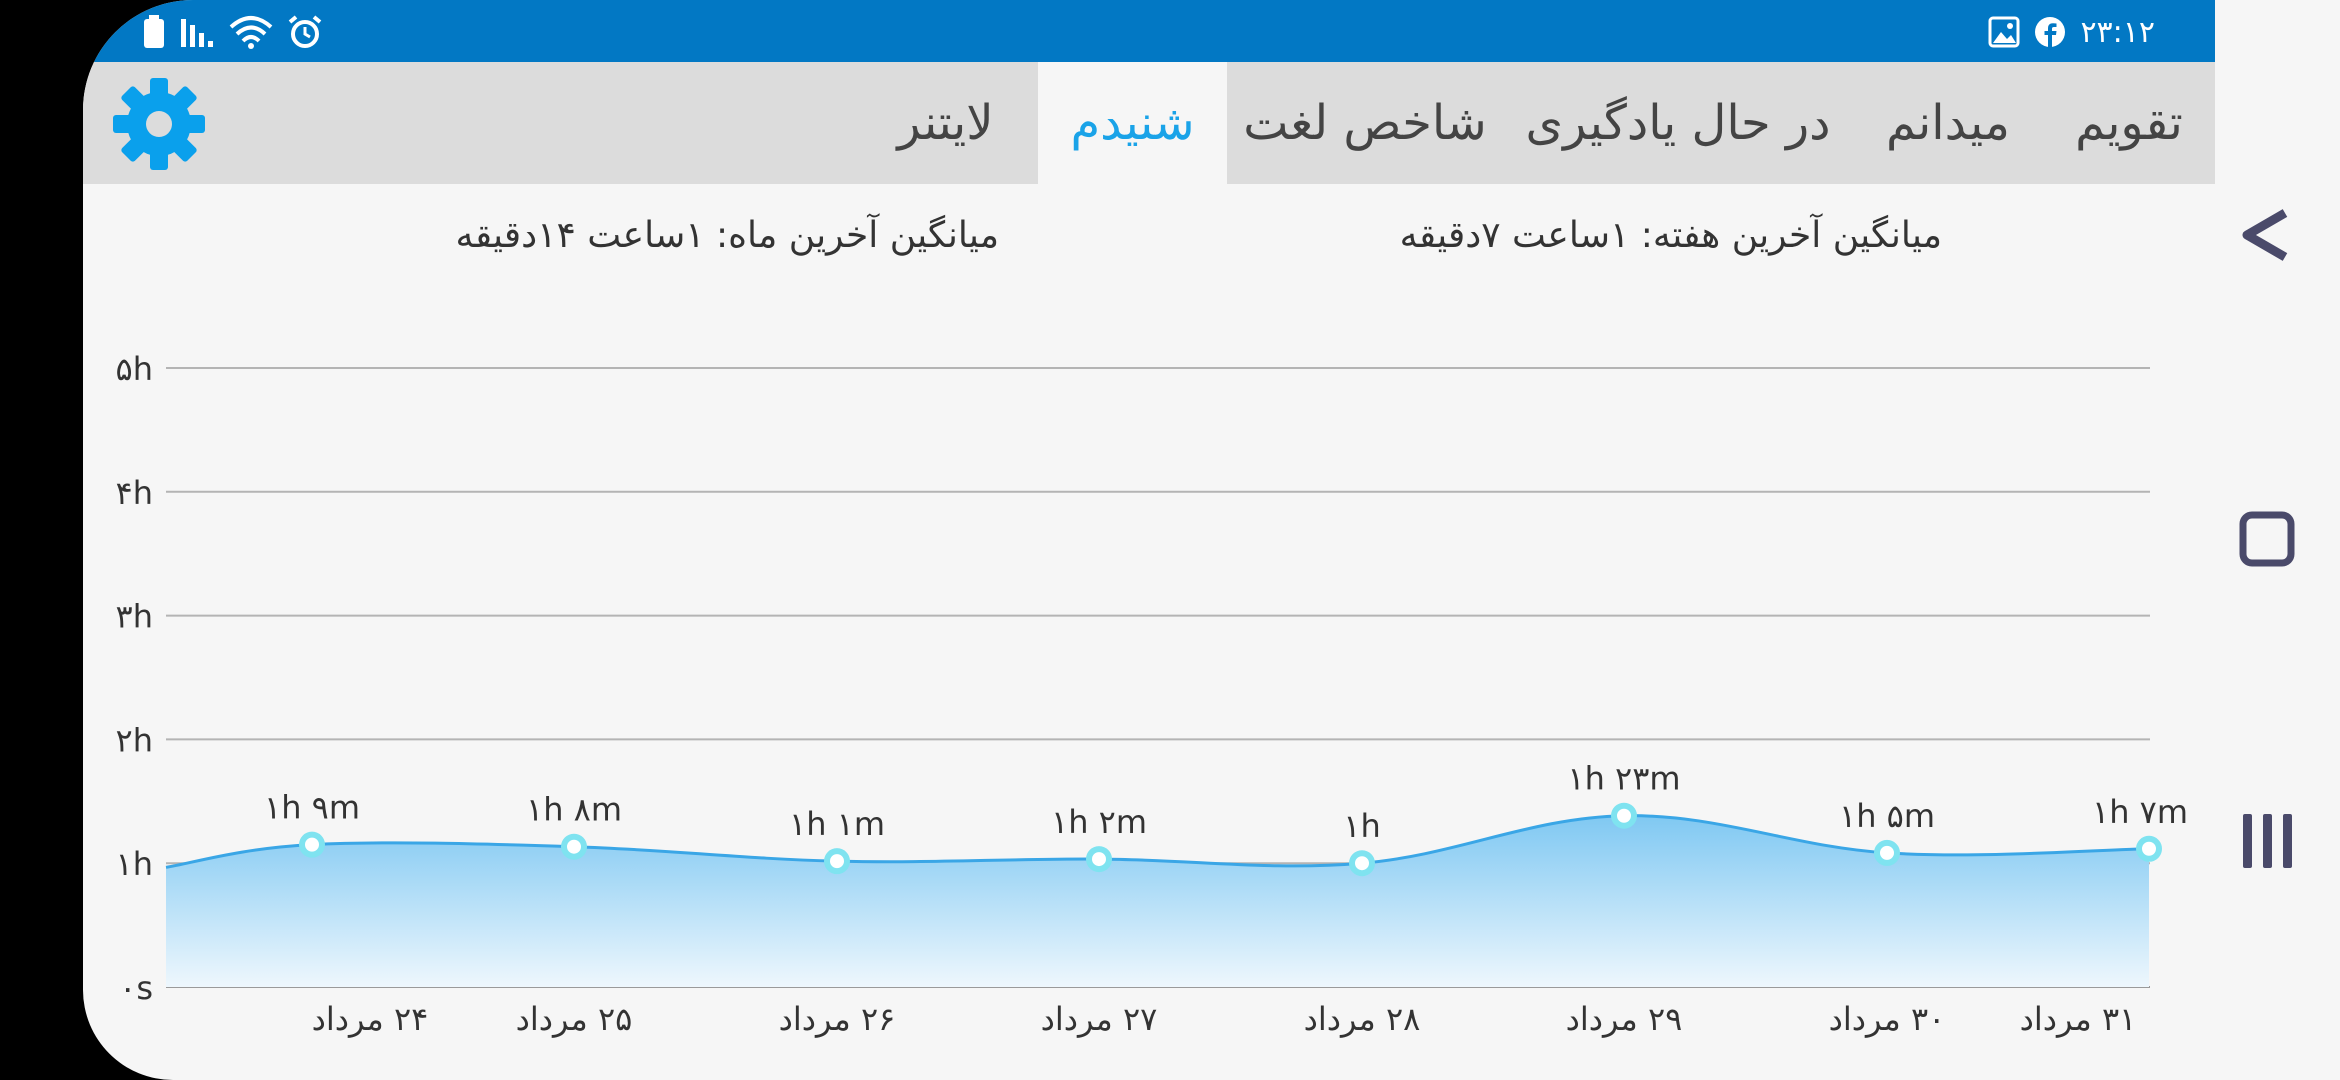  Describe the element at coordinates (312, 808) in the screenshot. I see `data-label: ۱h ۹m` at that location.